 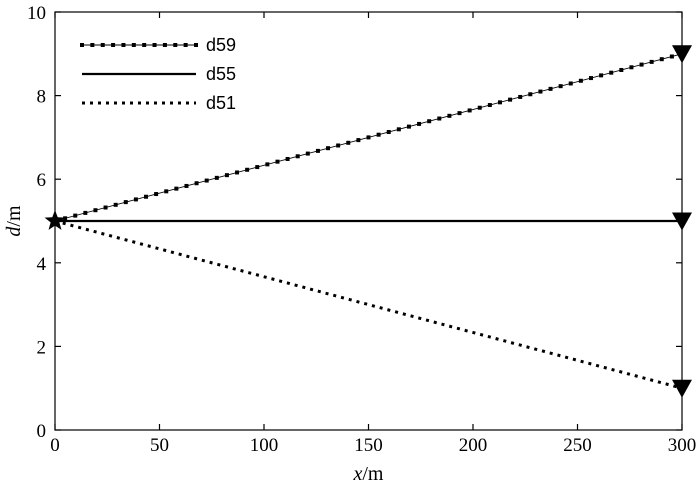 What do you see at coordinates (373, 474) in the screenshot?
I see `x-axis-label-unit: /m` at bounding box center [373, 474].